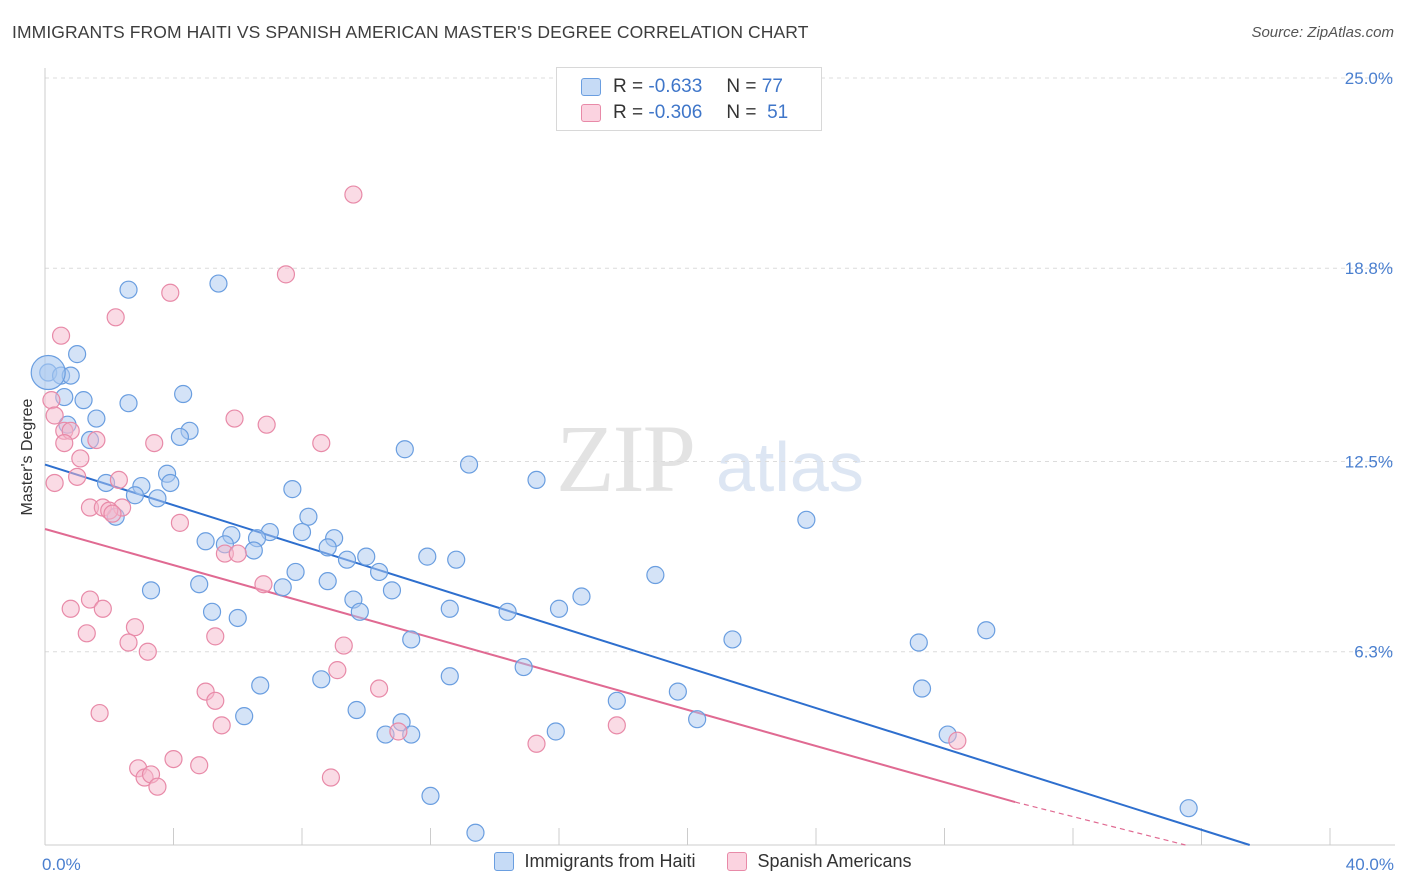 This screenshot has width=1406, height=892. What do you see at coordinates (675, 86) in the screenshot?
I see `legend-r-value: -0.633` at bounding box center [675, 86].